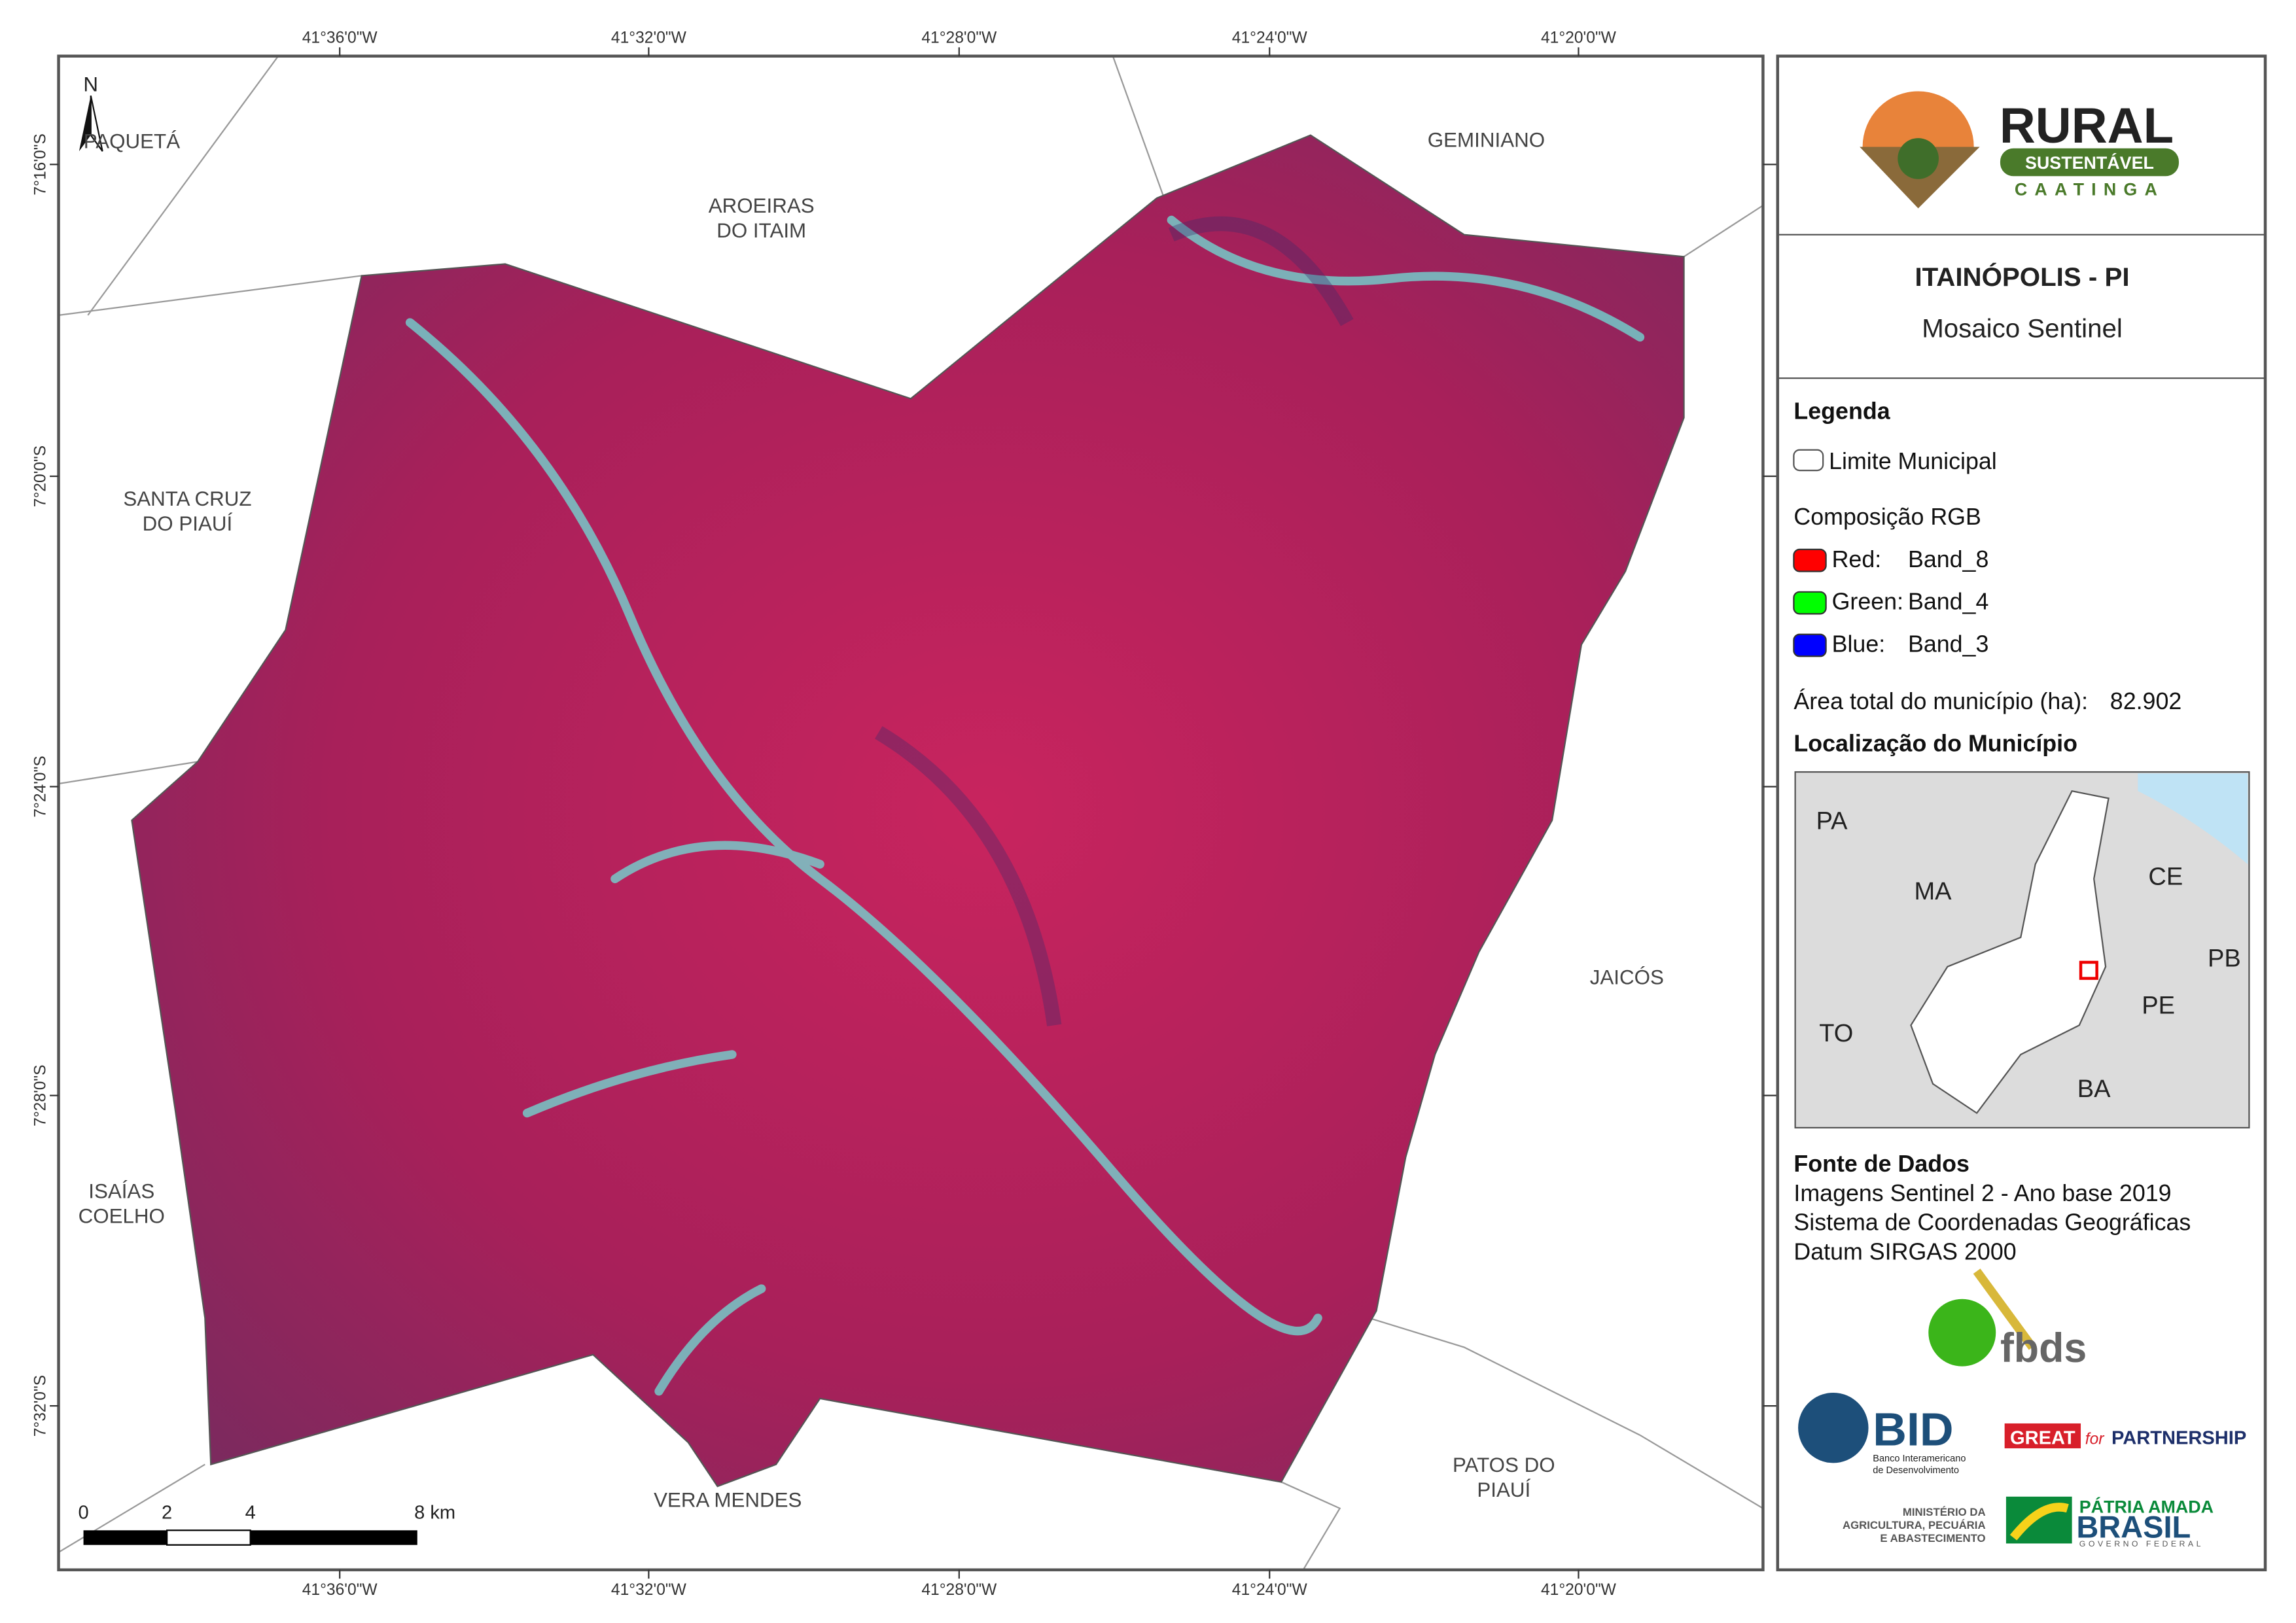 The height and width of the screenshot is (1623, 2296). I want to click on inset-label: TO, so click(1836, 1033).